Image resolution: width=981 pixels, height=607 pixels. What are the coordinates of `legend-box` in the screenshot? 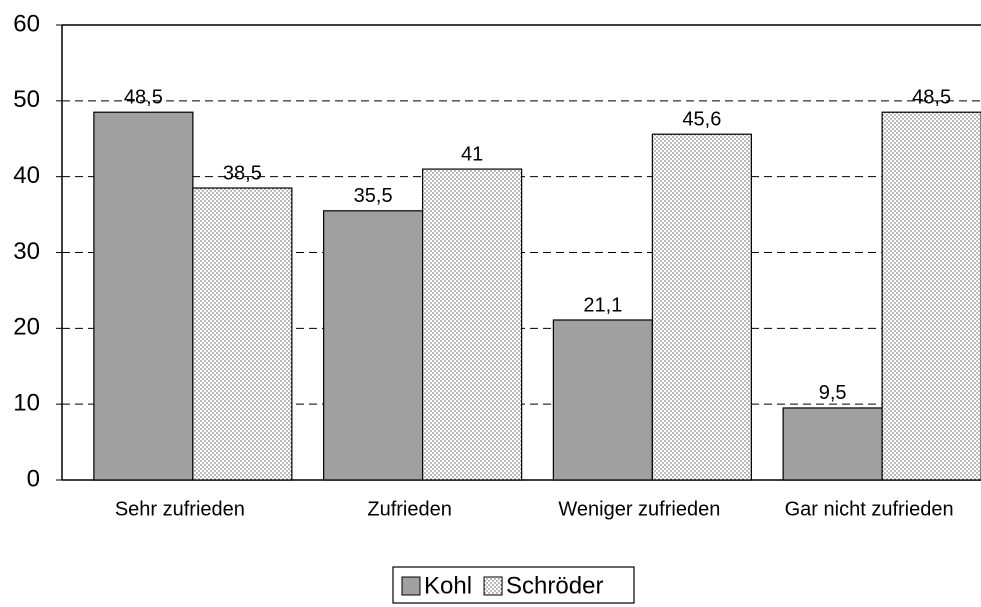 It's located at (513, 585).